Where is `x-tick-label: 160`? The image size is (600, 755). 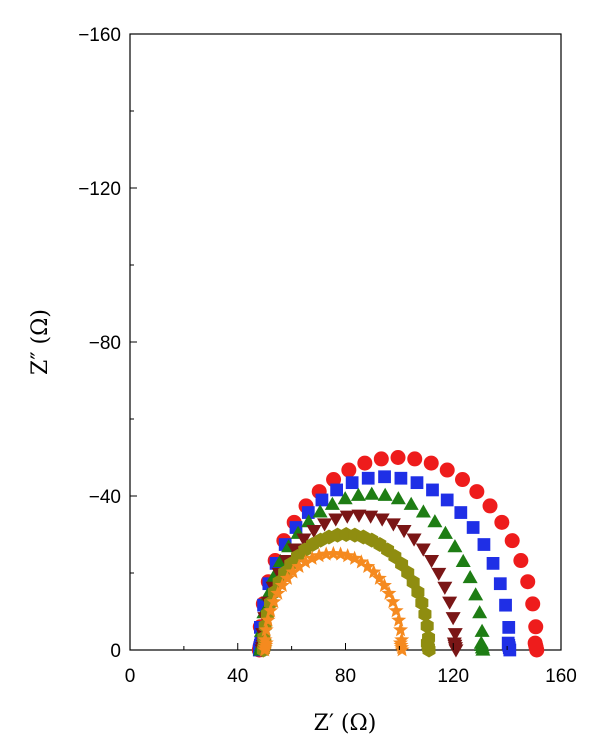
x-tick-label: 160 is located at coordinates (561, 676).